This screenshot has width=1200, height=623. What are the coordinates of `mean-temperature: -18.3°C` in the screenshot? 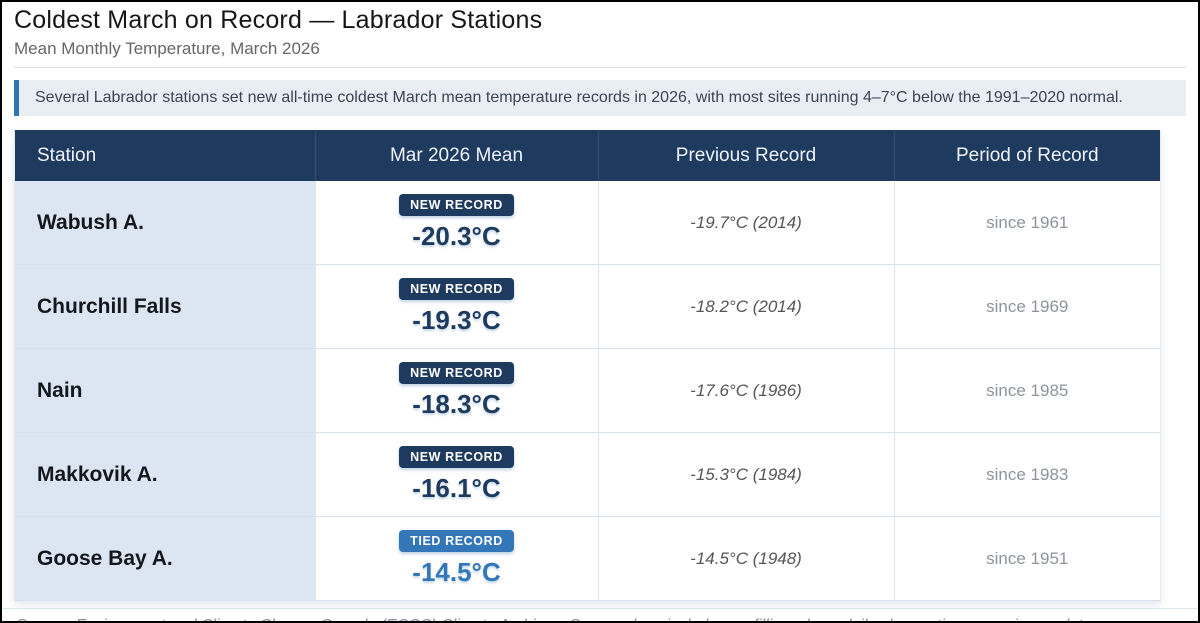 It's located at (456, 403).